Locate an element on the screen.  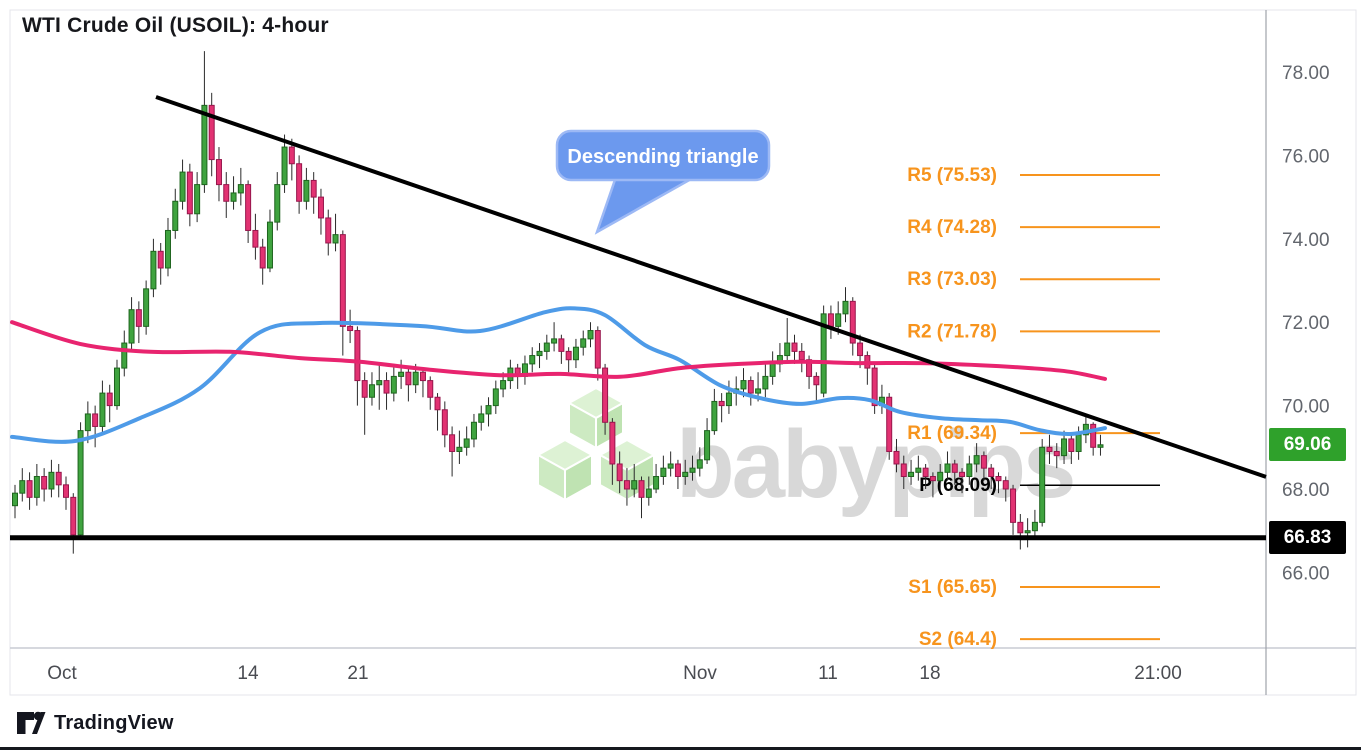
time-tick-label: 14 is located at coordinates (248, 673).